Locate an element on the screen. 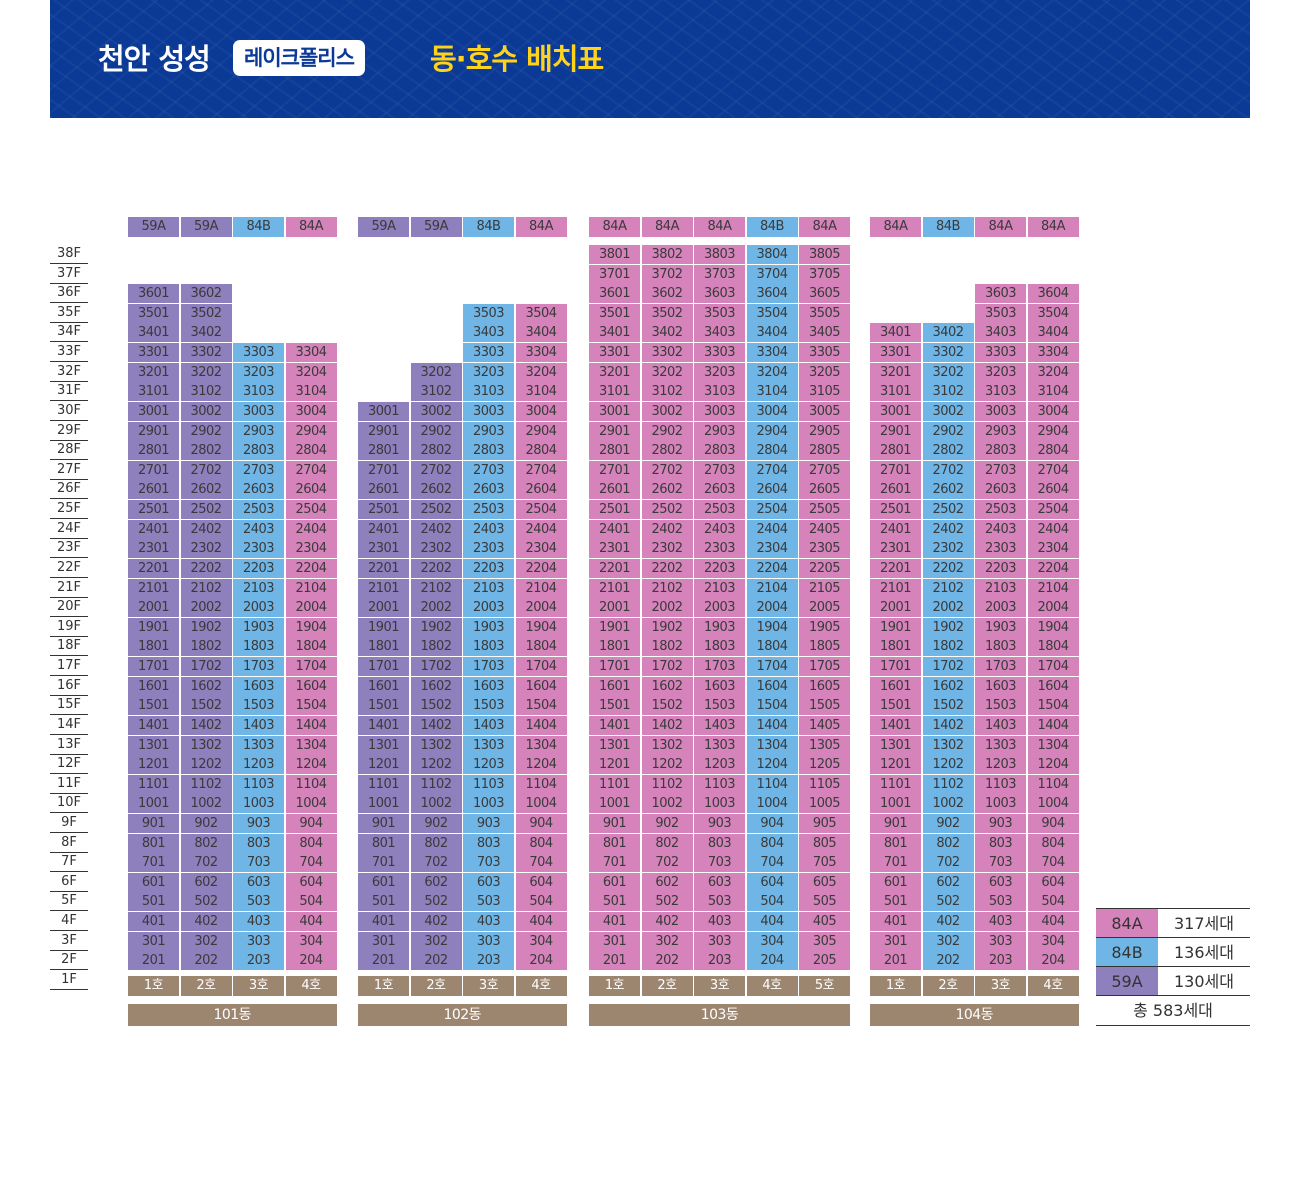 The width and height of the screenshot is (1300, 1186). unit-cell: 3302 is located at coordinates (206, 353).